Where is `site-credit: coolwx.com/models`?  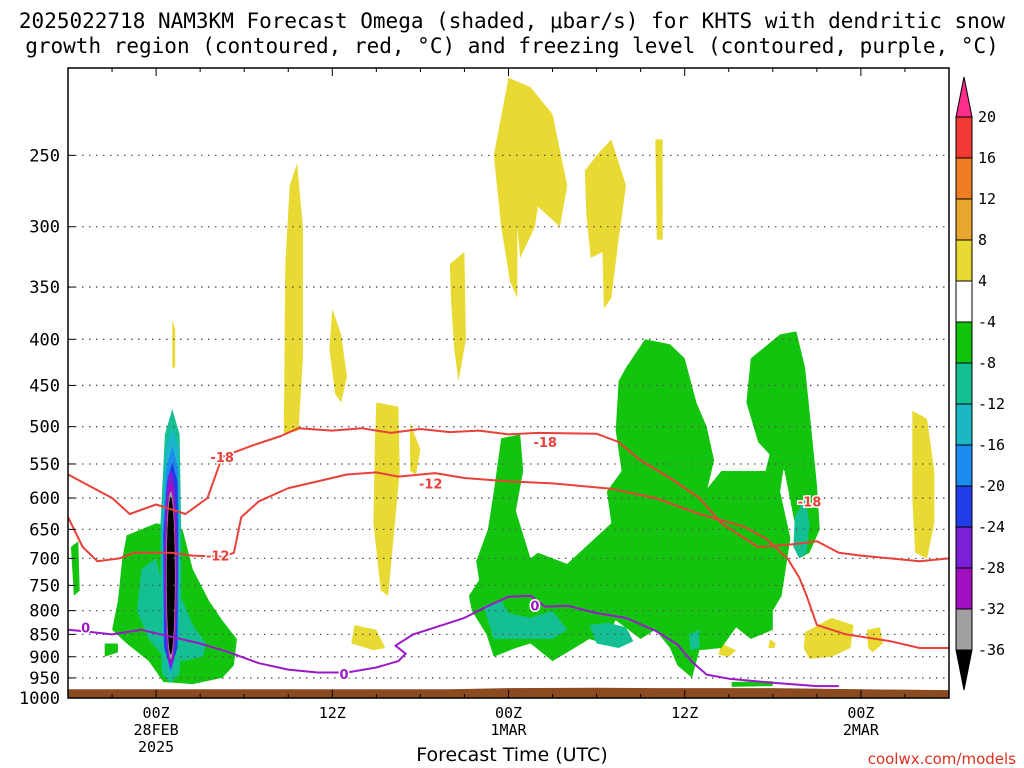
site-credit: coolwx.com/models is located at coordinates (941, 759).